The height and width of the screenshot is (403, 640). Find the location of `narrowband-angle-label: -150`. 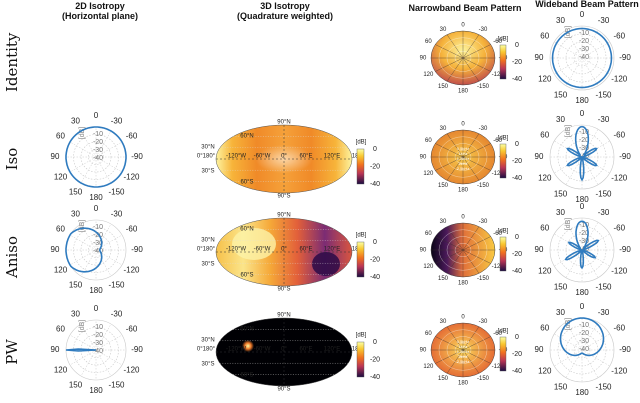

narrowband-angle-label: -150 is located at coordinates (483, 279).